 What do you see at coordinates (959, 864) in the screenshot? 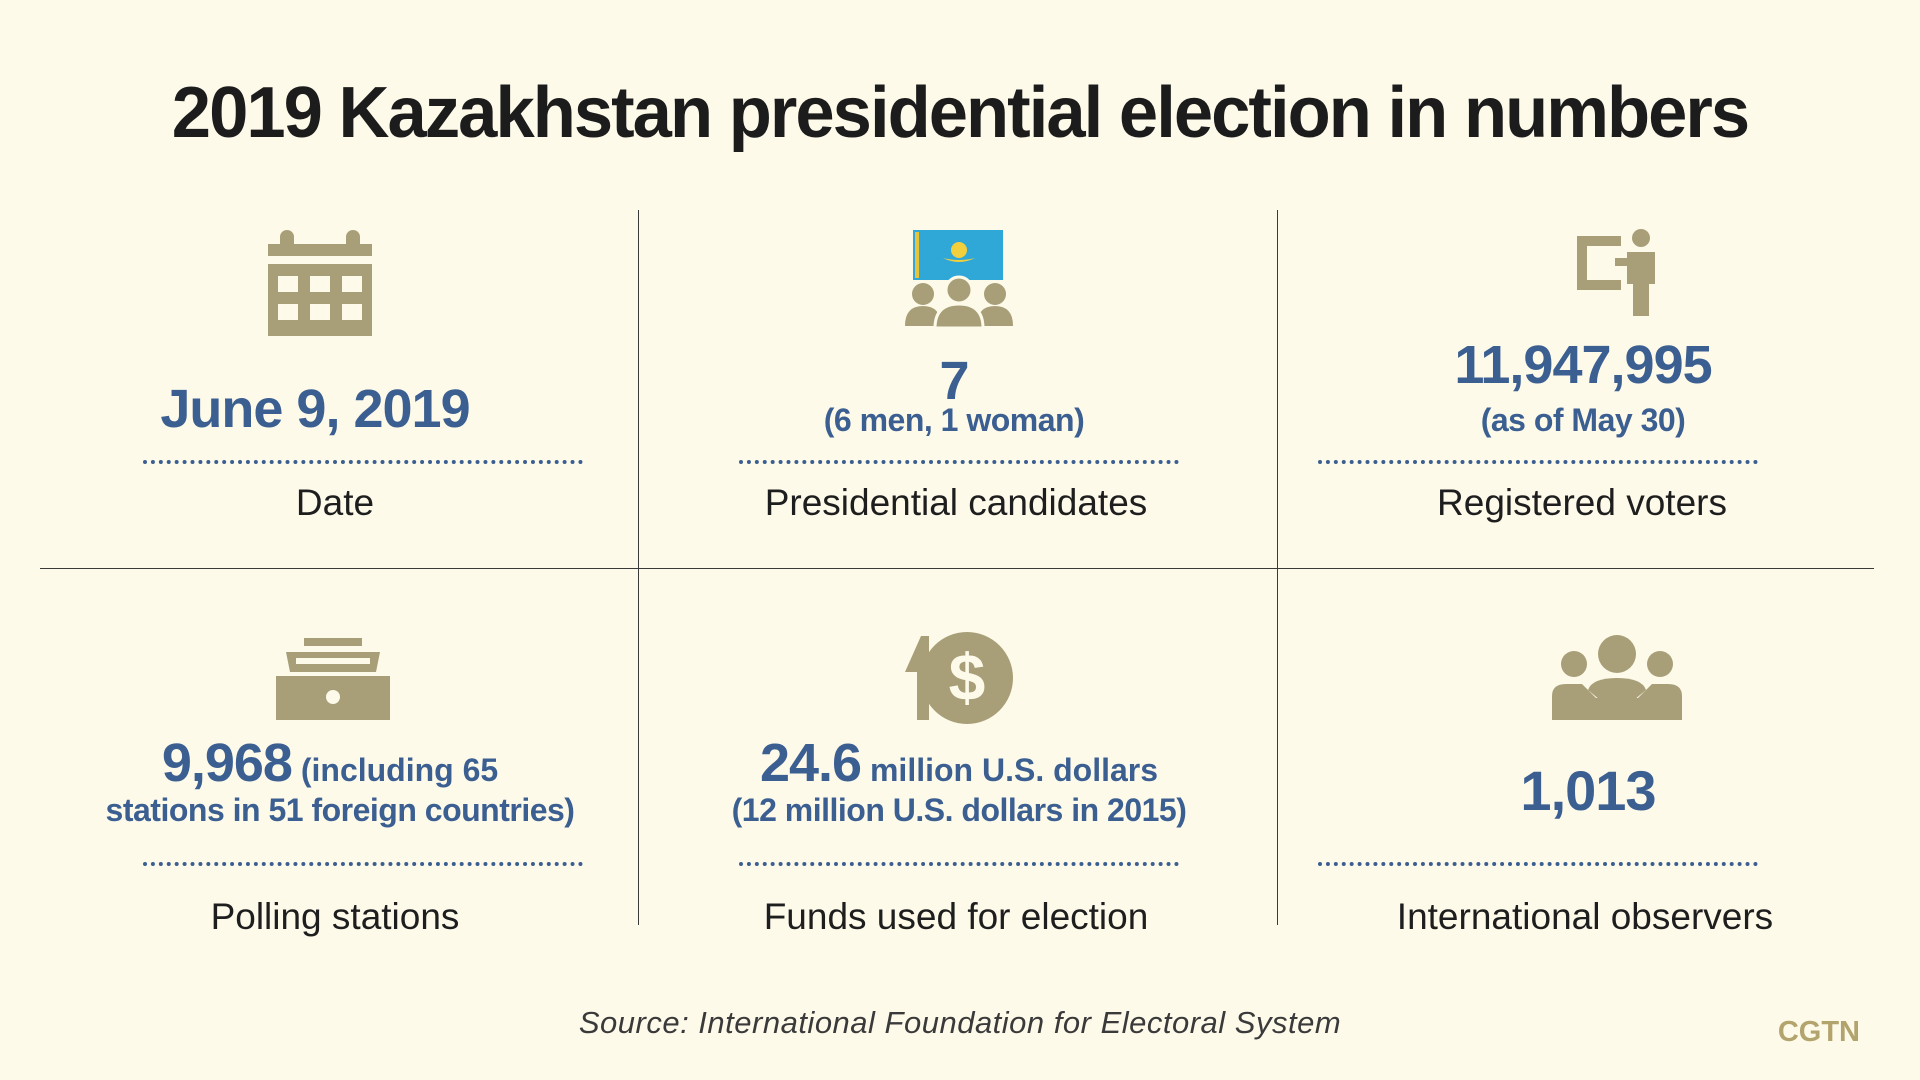
I see `funds-divider` at bounding box center [959, 864].